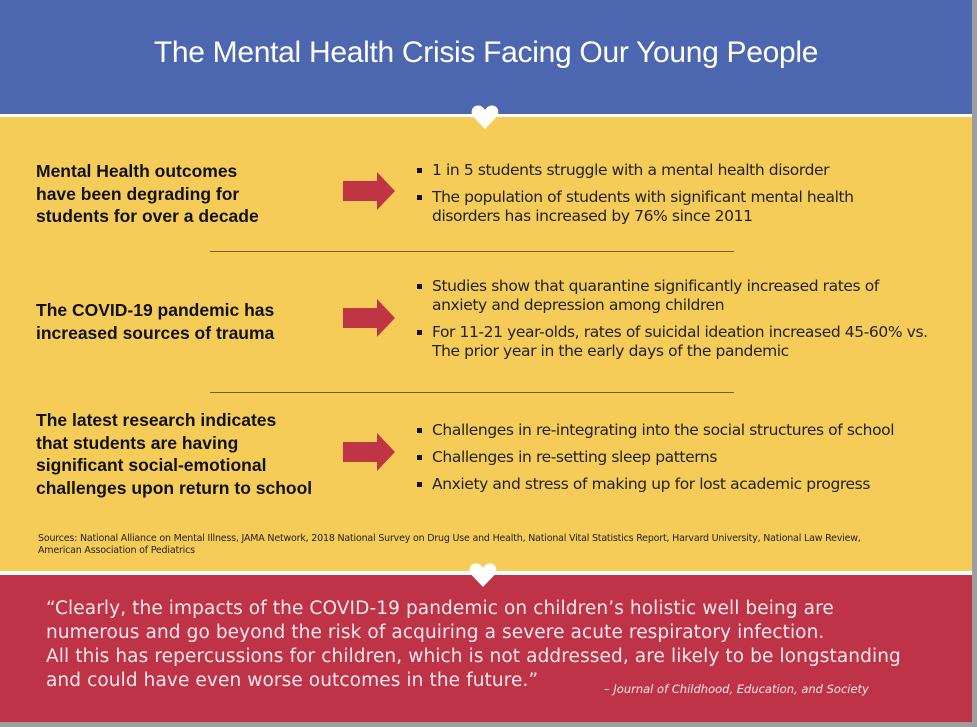 The image size is (977, 727). I want to click on page-shadow-bottom, so click(488, 724).